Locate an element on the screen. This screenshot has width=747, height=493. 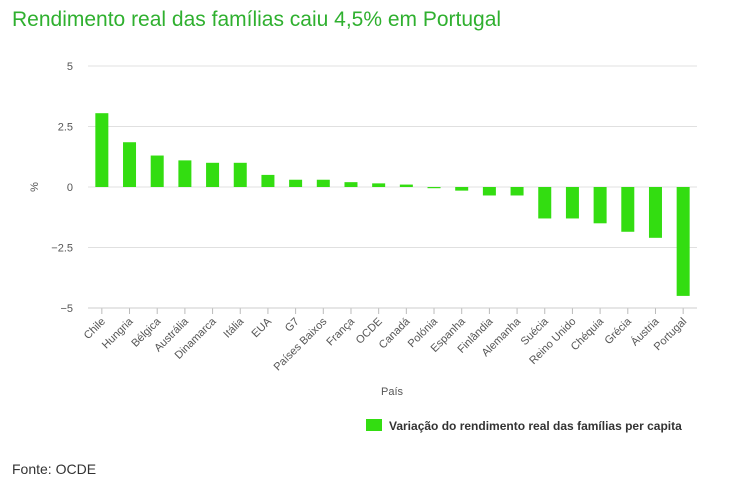
x-tick-label: França is located at coordinates (340, 331).